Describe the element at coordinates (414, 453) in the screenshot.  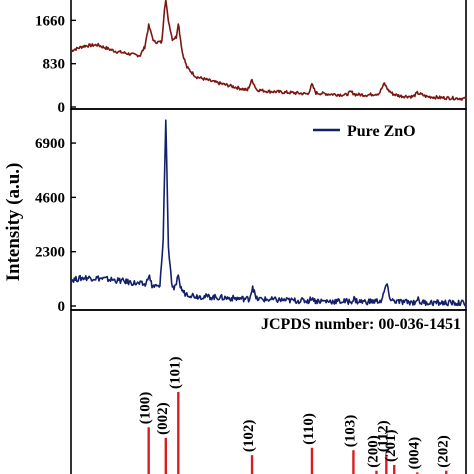
I see `reference-stick-label: (004)` at that location.